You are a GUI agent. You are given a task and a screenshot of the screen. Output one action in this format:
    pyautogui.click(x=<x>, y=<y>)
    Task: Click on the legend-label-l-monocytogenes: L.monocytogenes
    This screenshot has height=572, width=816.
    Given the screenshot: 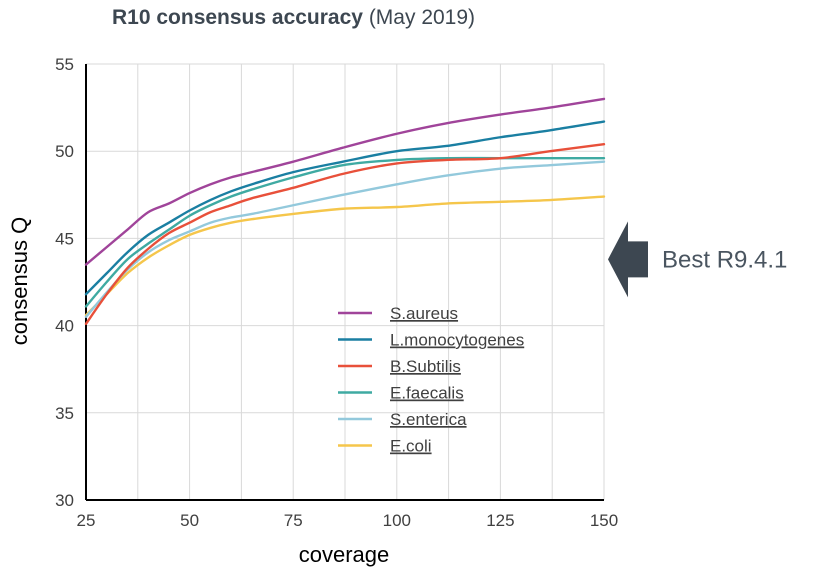 What is the action you would take?
    pyautogui.click(x=457, y=340)
    